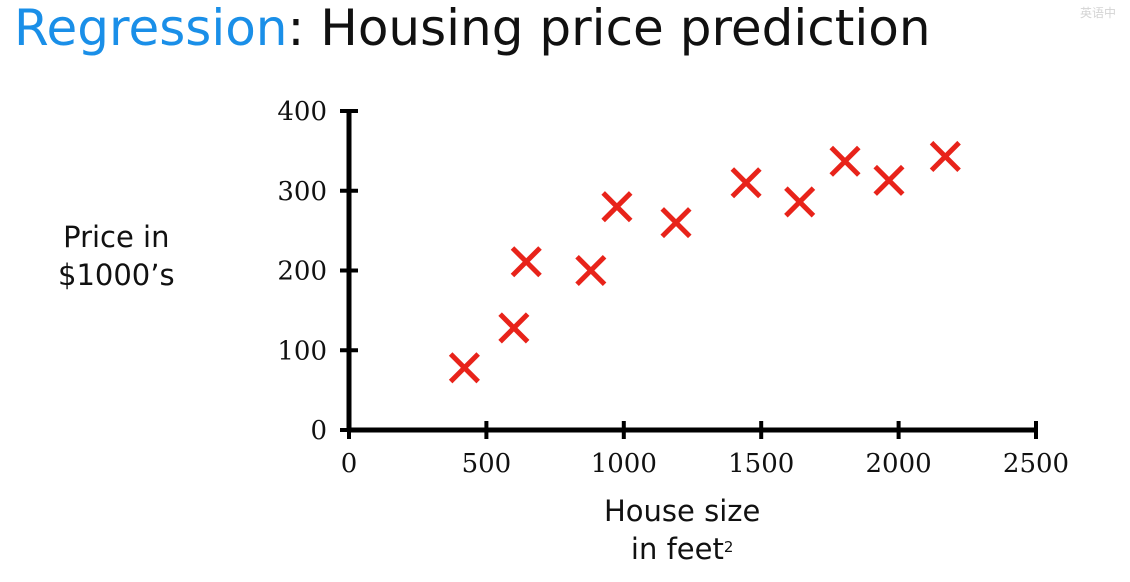 This screenshot has height=582, width=1130. What do you see at coordinates (151, 28) in the screenshot?
I see `title-accent-text: Regression` at bounding box center [151, 28].